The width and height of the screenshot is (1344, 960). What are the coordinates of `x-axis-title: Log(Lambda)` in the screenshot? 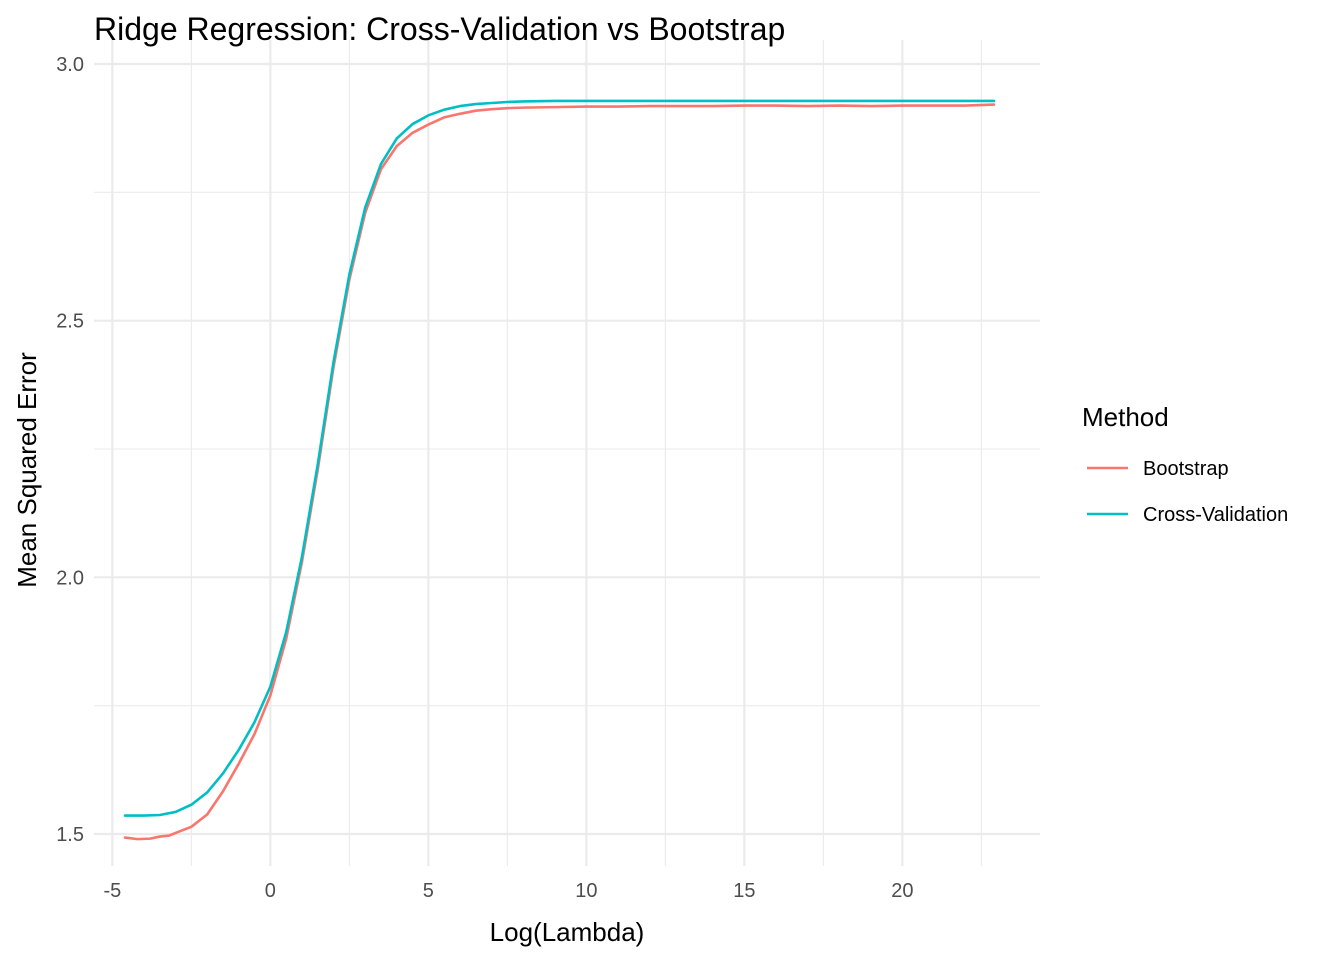 It's located at (567, 932).